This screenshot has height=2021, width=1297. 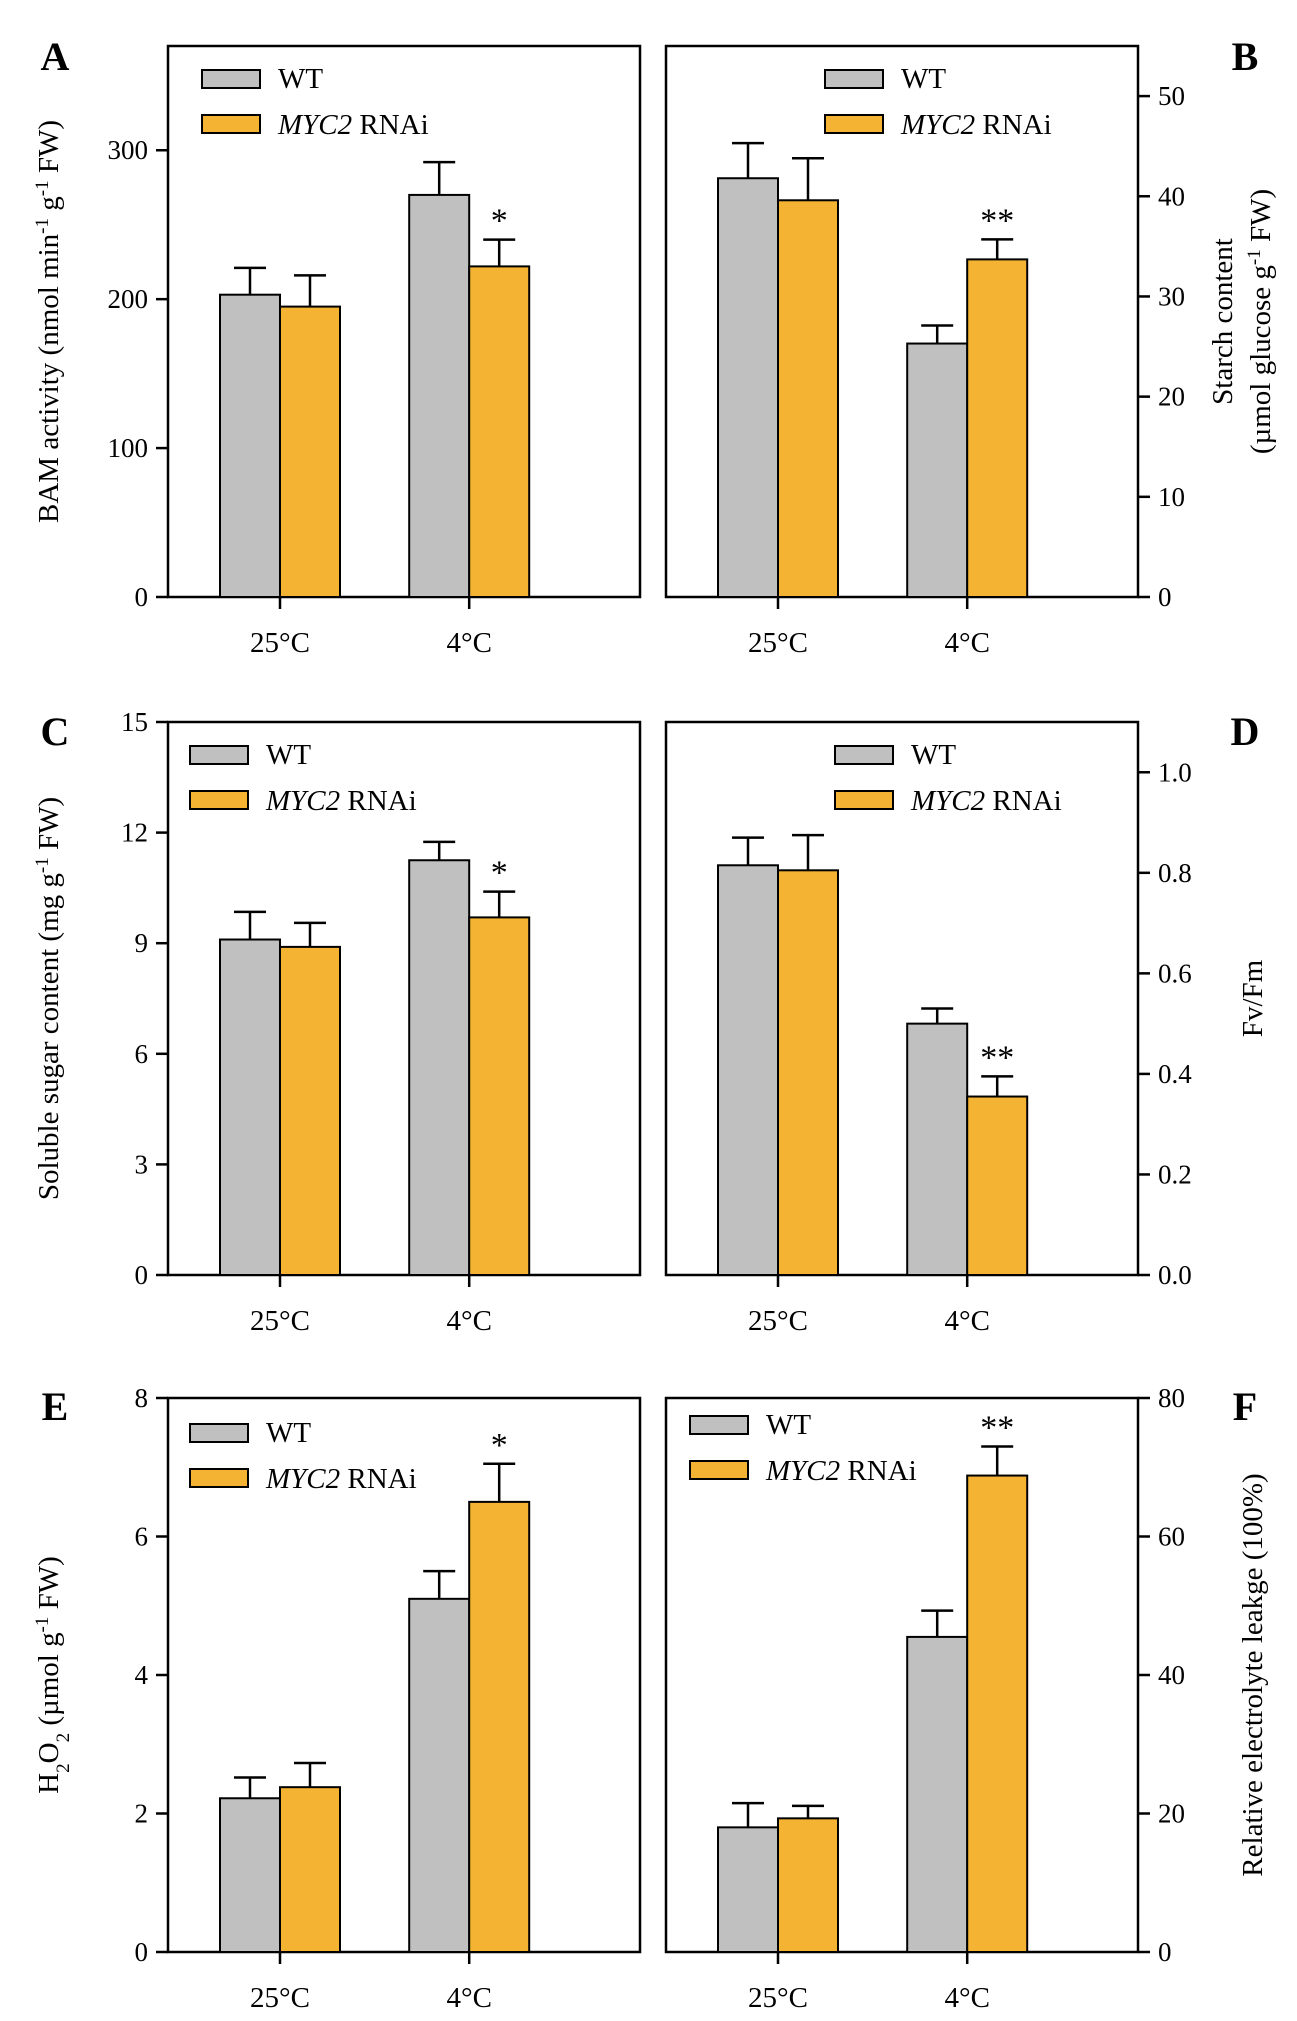 I want to click on y-tick-label: 15, so click(x=134, y=722).